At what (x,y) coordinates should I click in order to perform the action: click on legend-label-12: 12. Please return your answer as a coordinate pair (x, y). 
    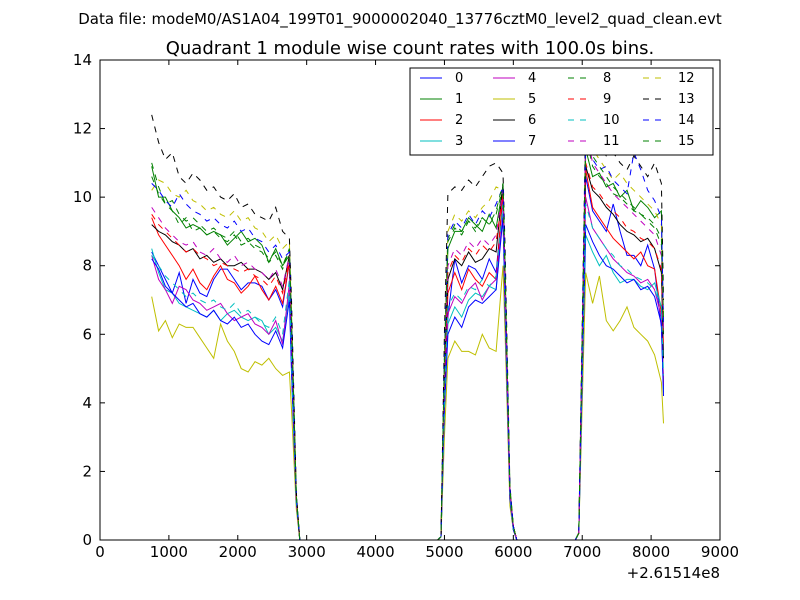
    Looking at the image, I should click on (686, 78).